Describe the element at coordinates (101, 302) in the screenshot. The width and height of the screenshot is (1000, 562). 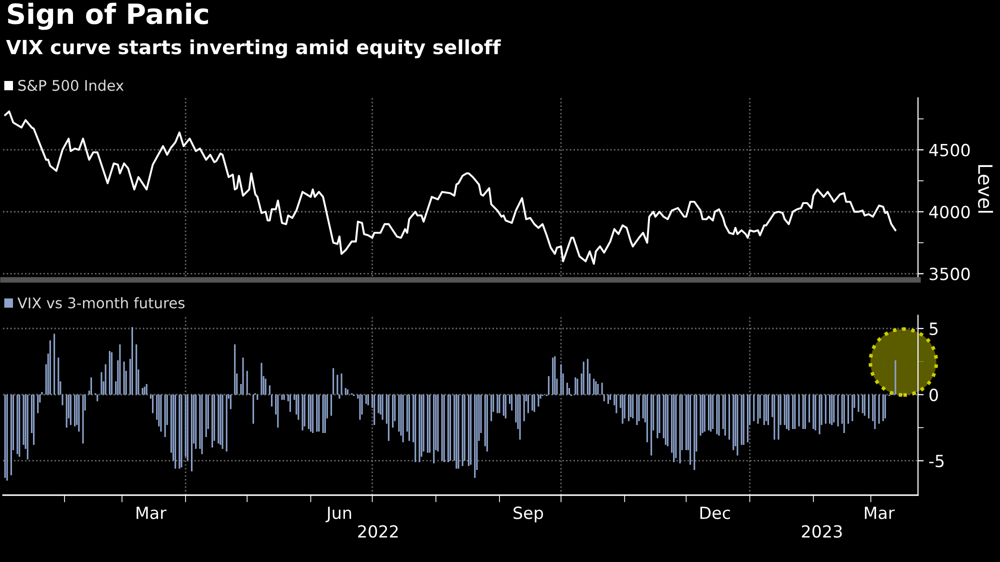
I see `legend-label: VIX vs 3-month futures` at that location.